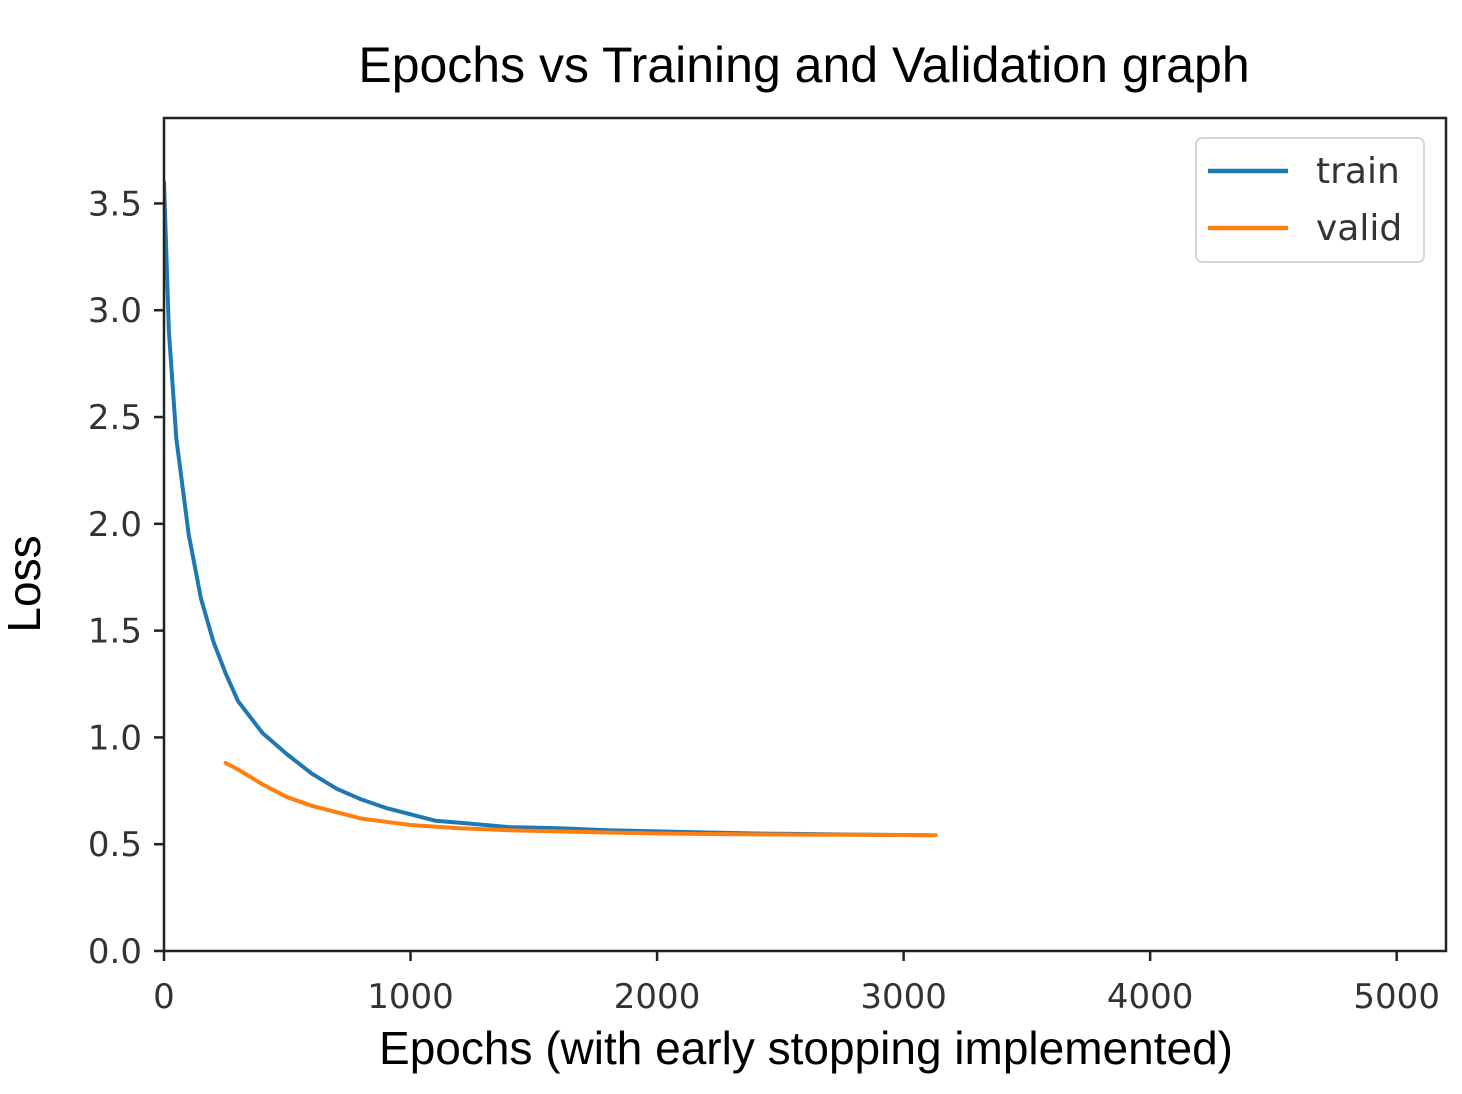 Image resolution: width=1462 pixels, height=1094 pixels. What do you see at coordinates (115, 311) in the screenshot?
I see `y-tick-label: 3.0` at bounding box center [115, 311].